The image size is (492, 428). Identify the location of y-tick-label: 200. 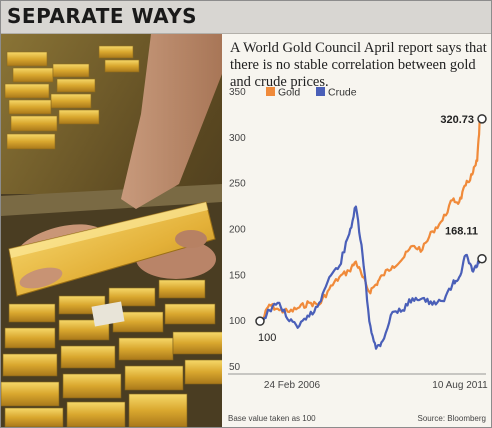
(237, 230).